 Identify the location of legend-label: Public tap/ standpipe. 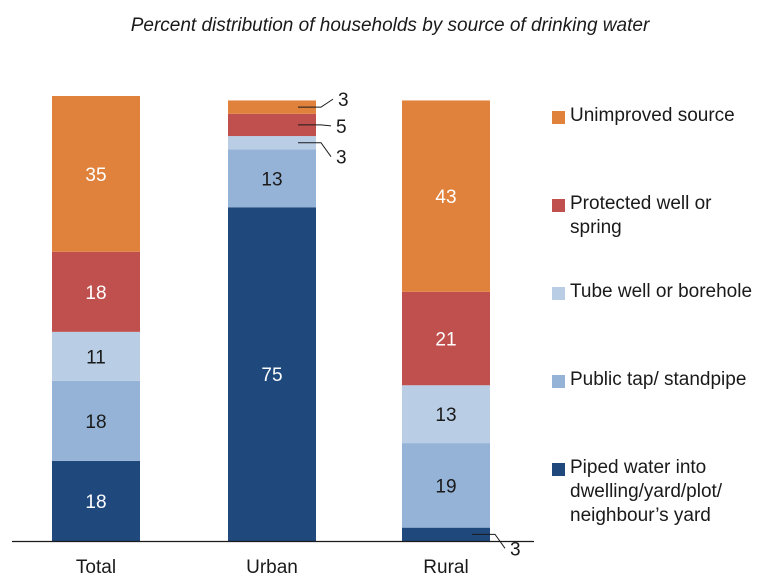
(658, 379).